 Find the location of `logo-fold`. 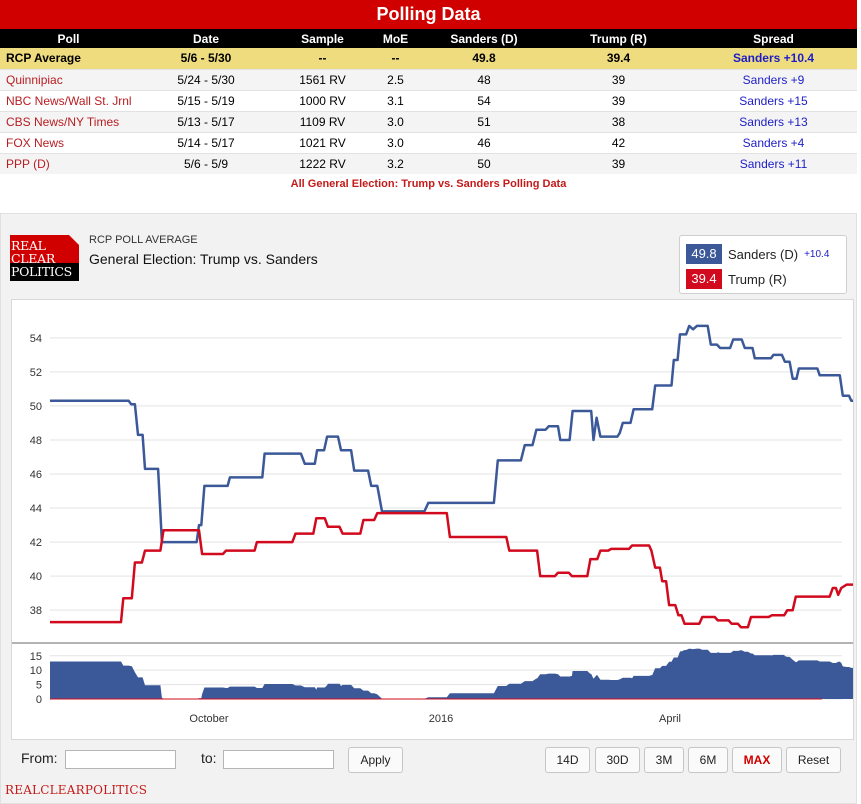

logo-fold is located at coordinates (74, 240).